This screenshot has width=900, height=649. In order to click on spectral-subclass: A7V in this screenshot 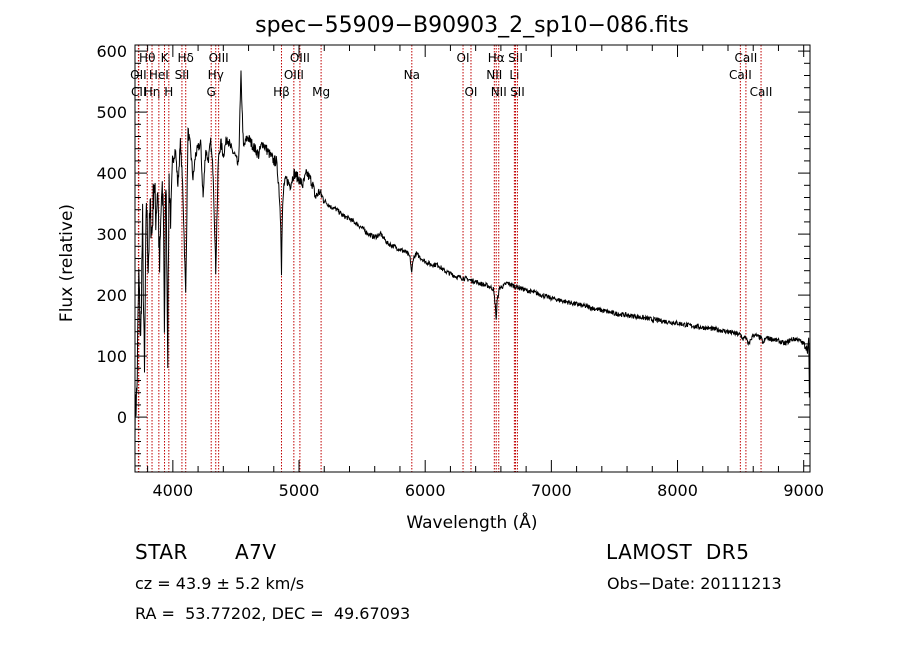, I will do `click(256, 552)`.